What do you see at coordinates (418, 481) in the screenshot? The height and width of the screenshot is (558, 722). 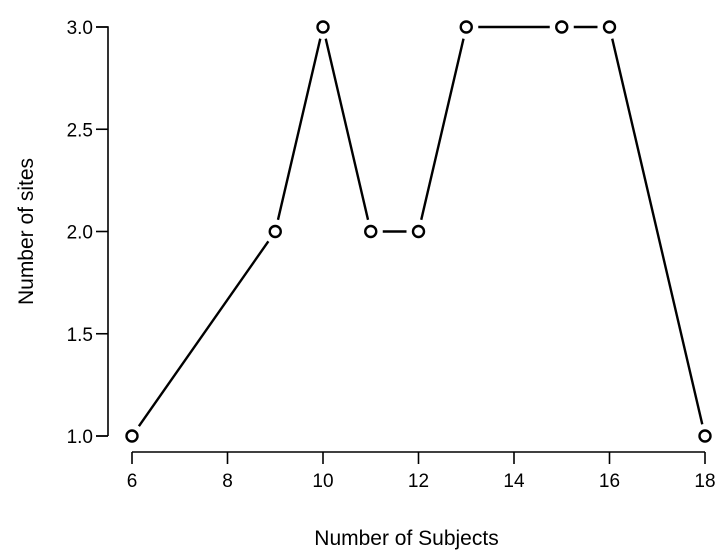 I see `x-tick-label: 12` at bounding box center [418, 481].